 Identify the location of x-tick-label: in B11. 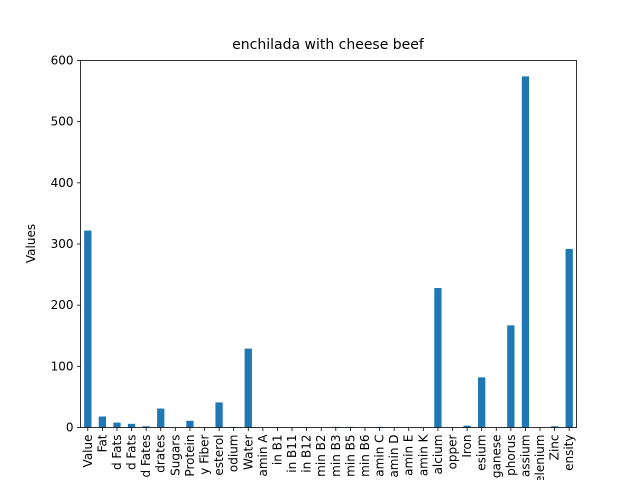
(292, 454).